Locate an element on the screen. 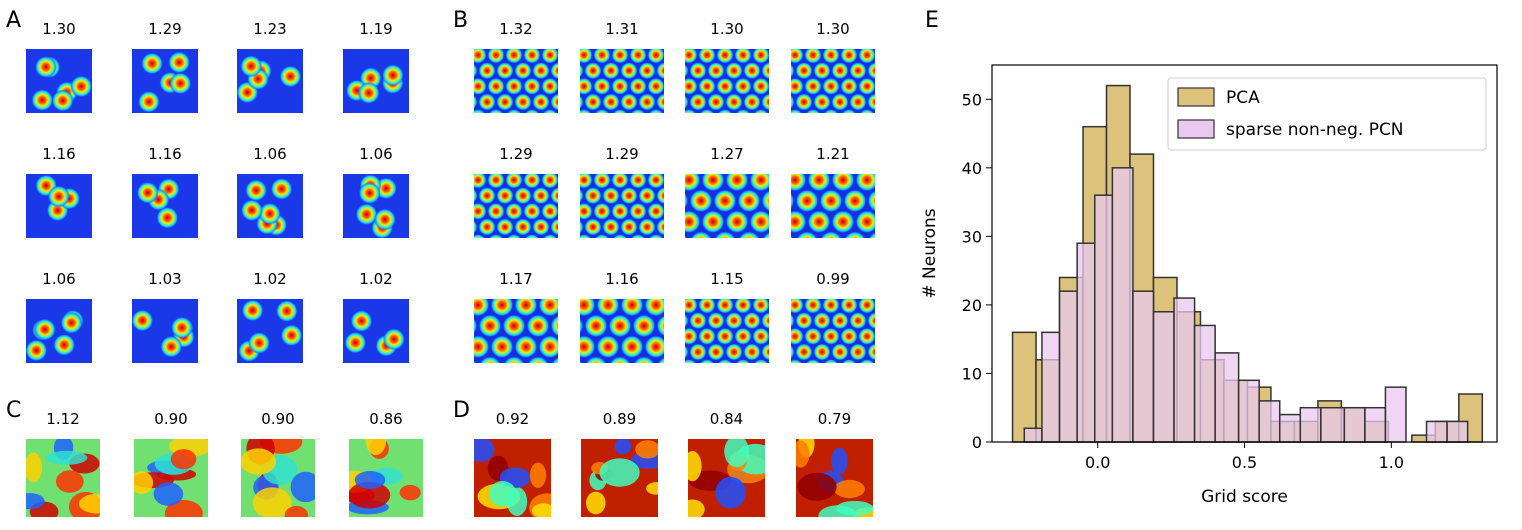  rate-map-tile: 0.79 is located at coordinates (834, 463).